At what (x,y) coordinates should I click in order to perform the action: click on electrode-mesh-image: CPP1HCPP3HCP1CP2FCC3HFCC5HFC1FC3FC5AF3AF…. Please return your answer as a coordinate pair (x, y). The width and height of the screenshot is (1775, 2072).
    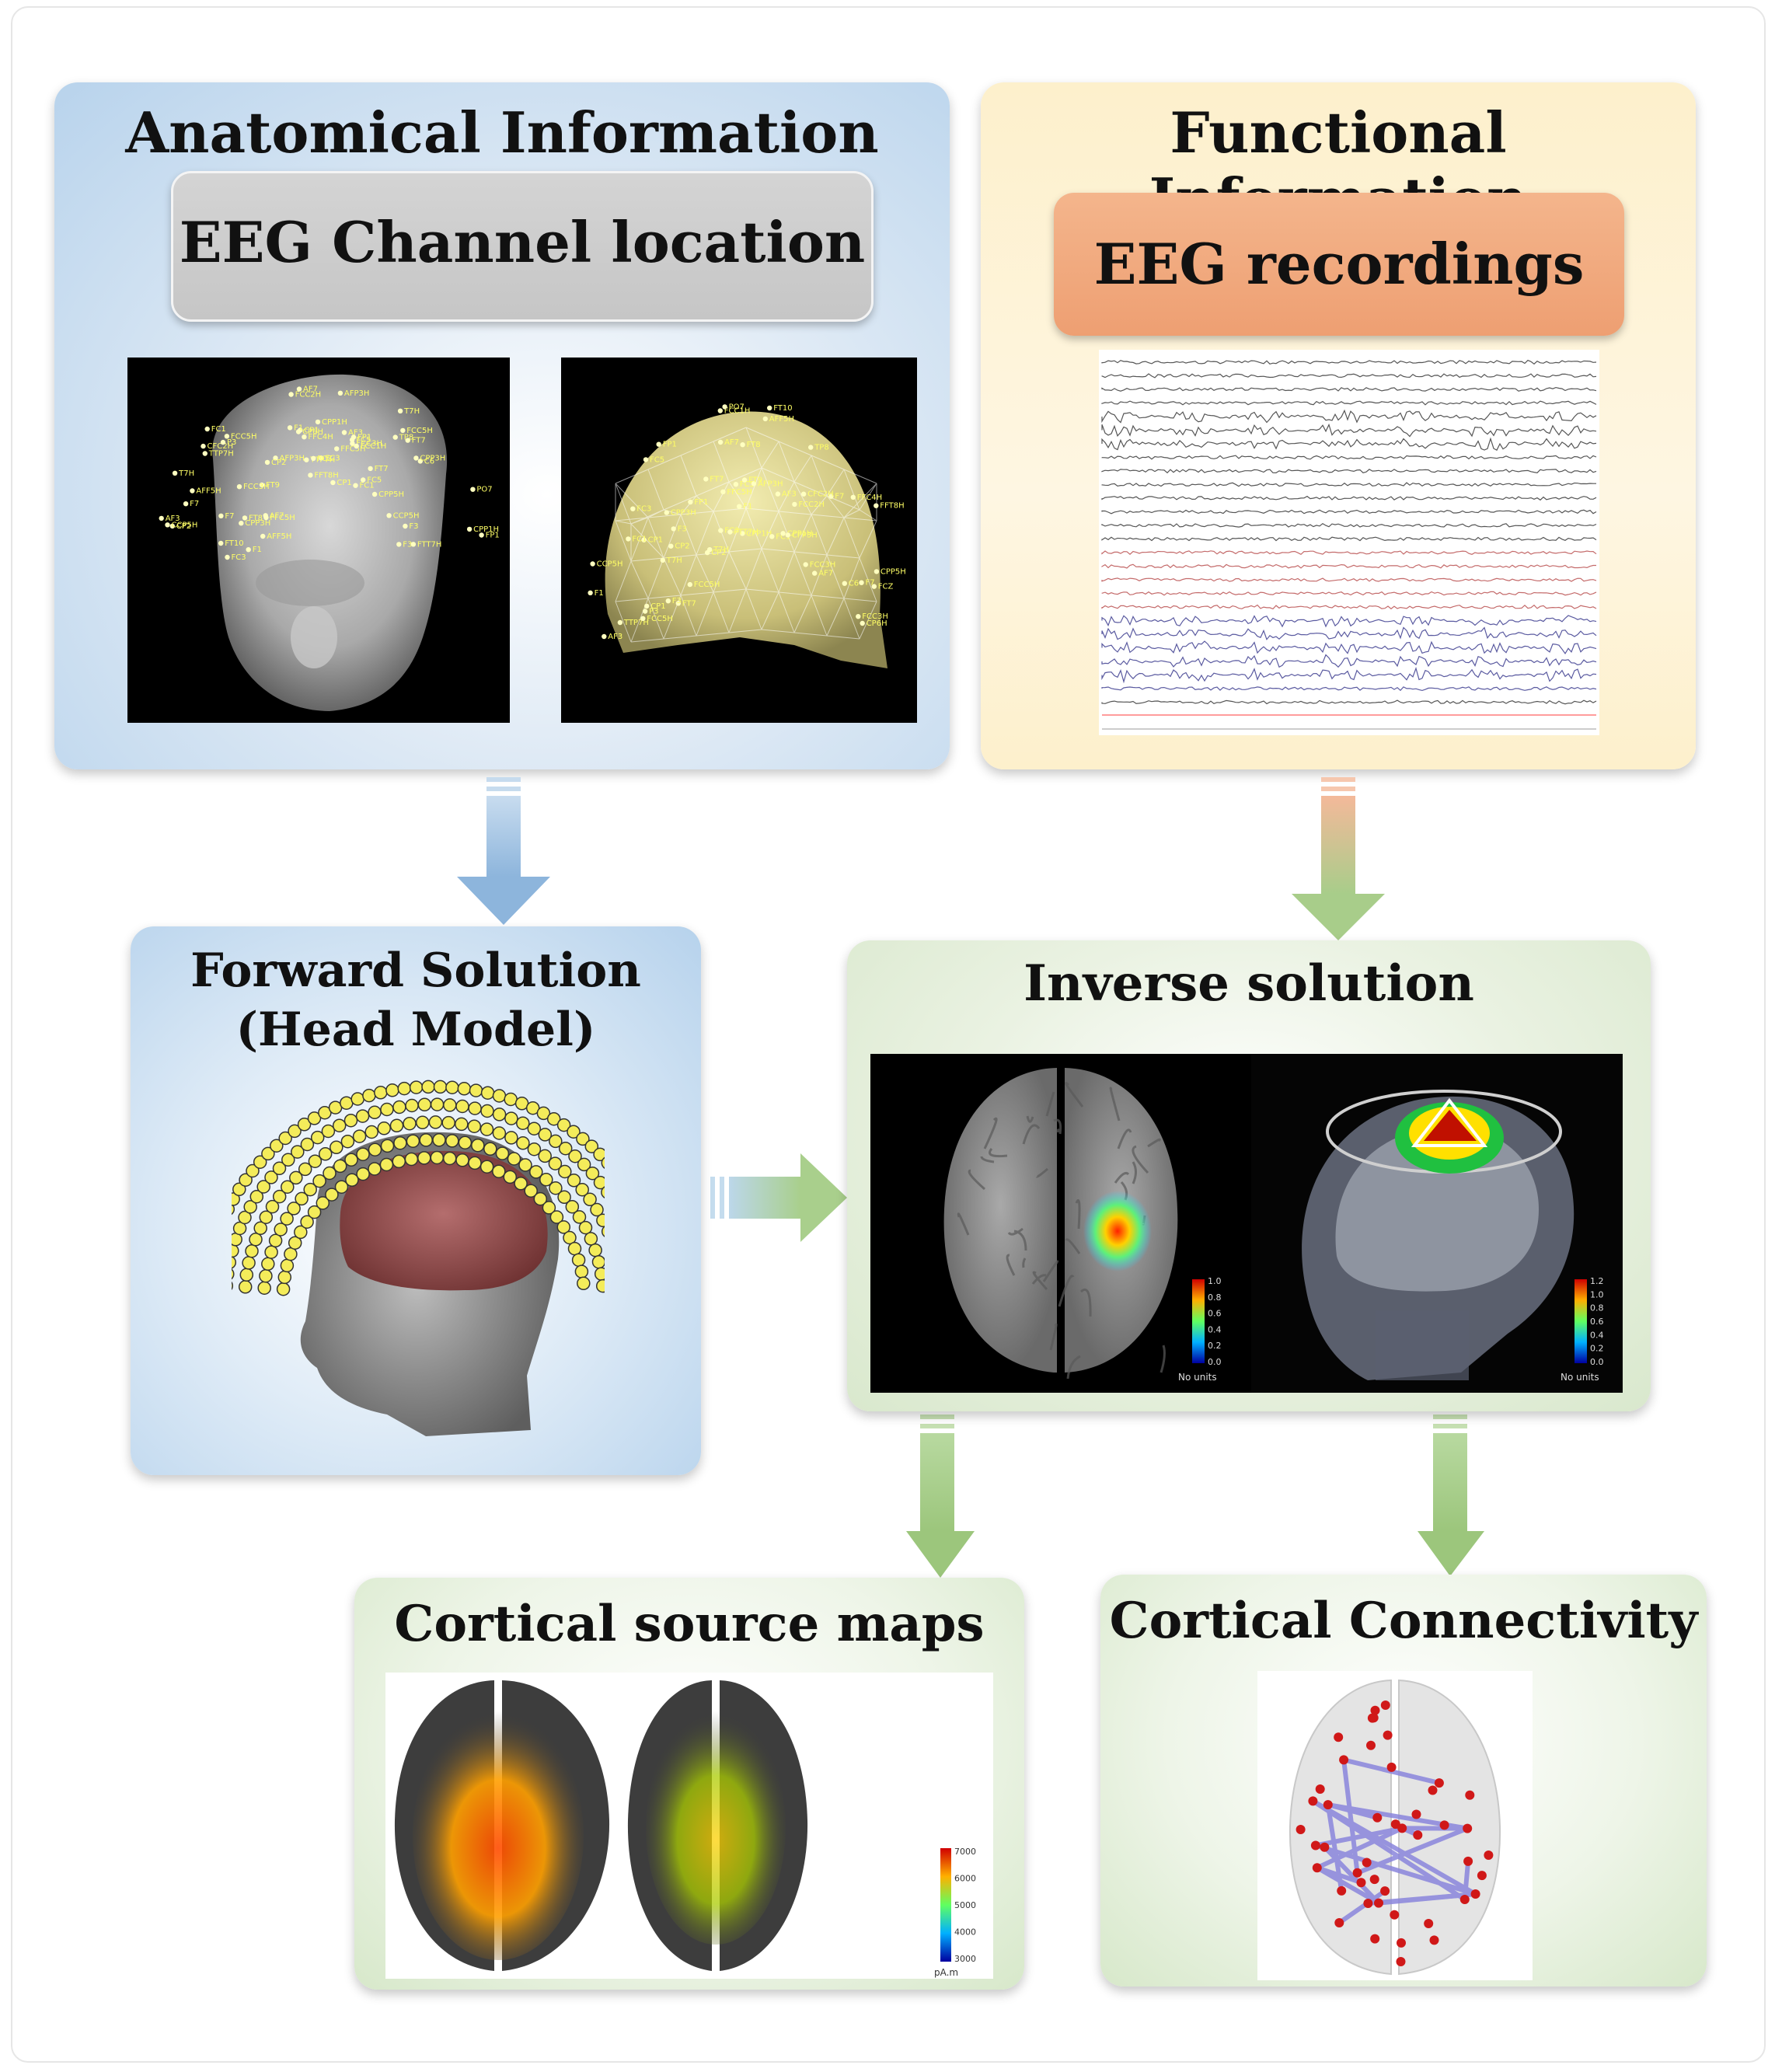
    Looking at the image, I should click on (739, 540).